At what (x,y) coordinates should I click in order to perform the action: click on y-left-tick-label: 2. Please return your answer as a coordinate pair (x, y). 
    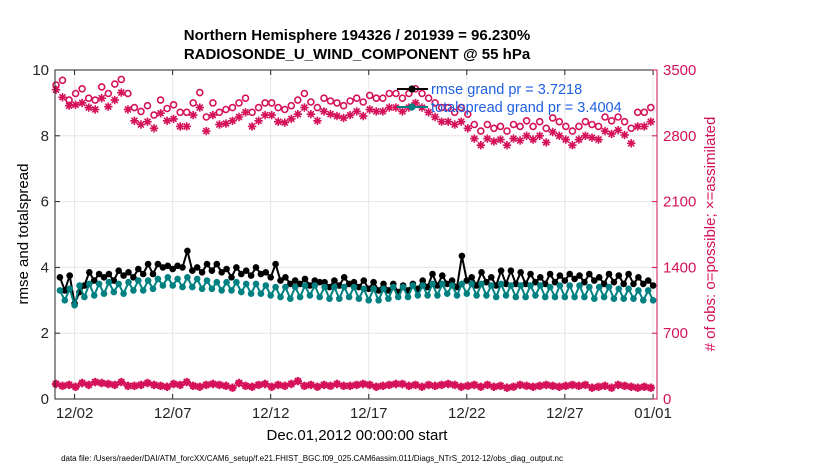
    Looking at the image, I should click on (45, 333).